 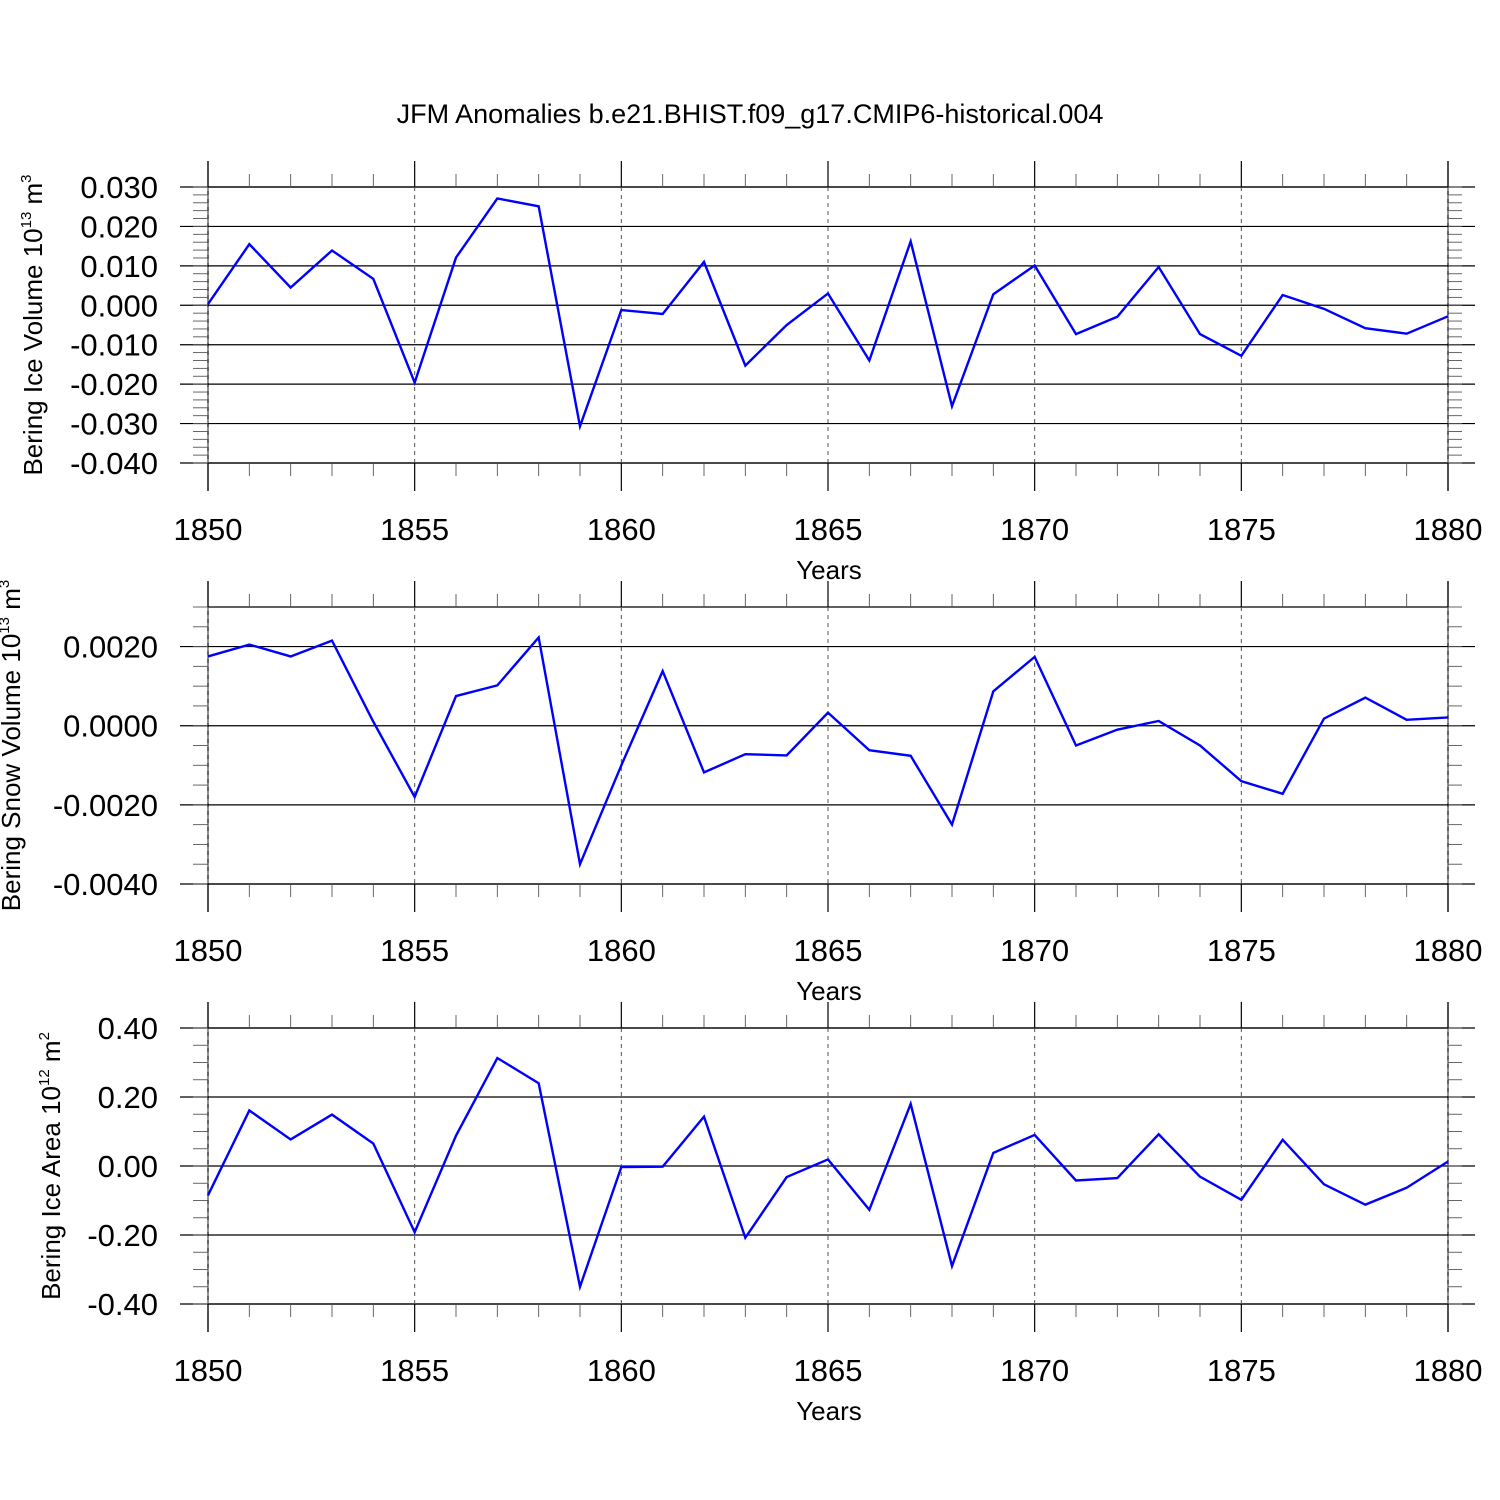 I want to click on y-axis-label: Bering Snow Volume 1013 m3, so click(x=13, y=745).